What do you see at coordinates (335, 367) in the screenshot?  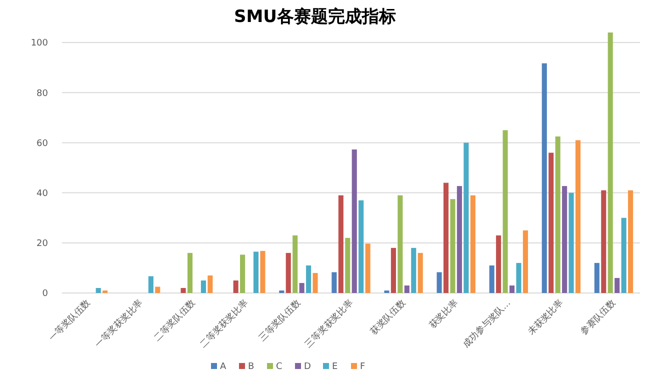 I see `legend-label: E` at bounding box center [335, 367].